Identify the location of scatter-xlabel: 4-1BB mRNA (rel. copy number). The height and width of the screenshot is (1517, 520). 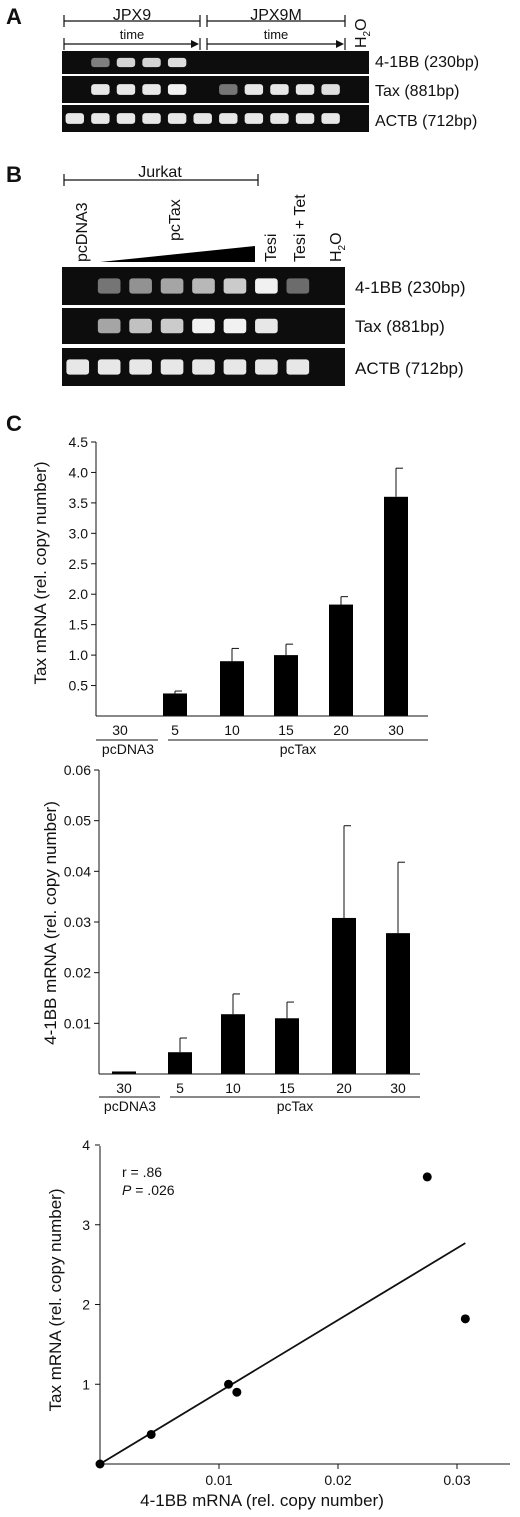
(262, 1500).